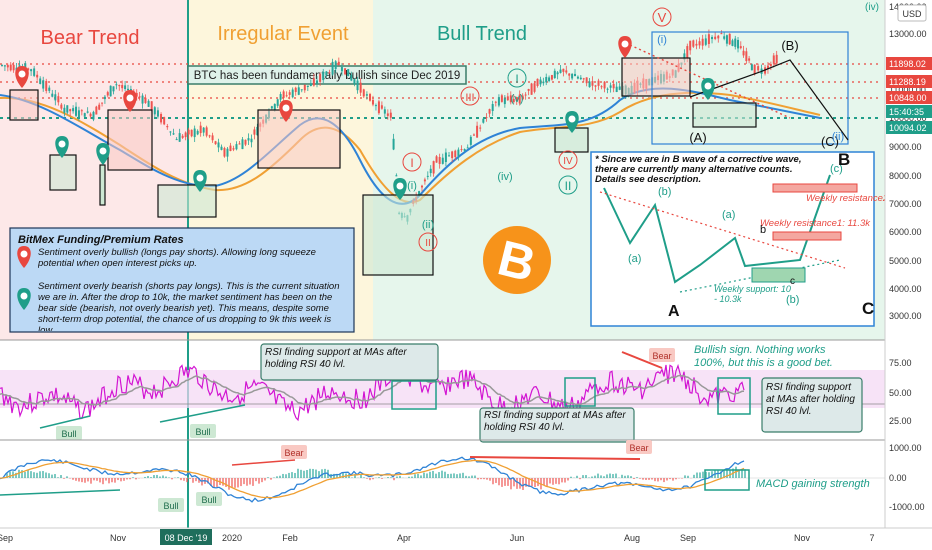 The image size is (932, 550). I want to click on region-title-irregular: Irregular Event, so click(283, 34).